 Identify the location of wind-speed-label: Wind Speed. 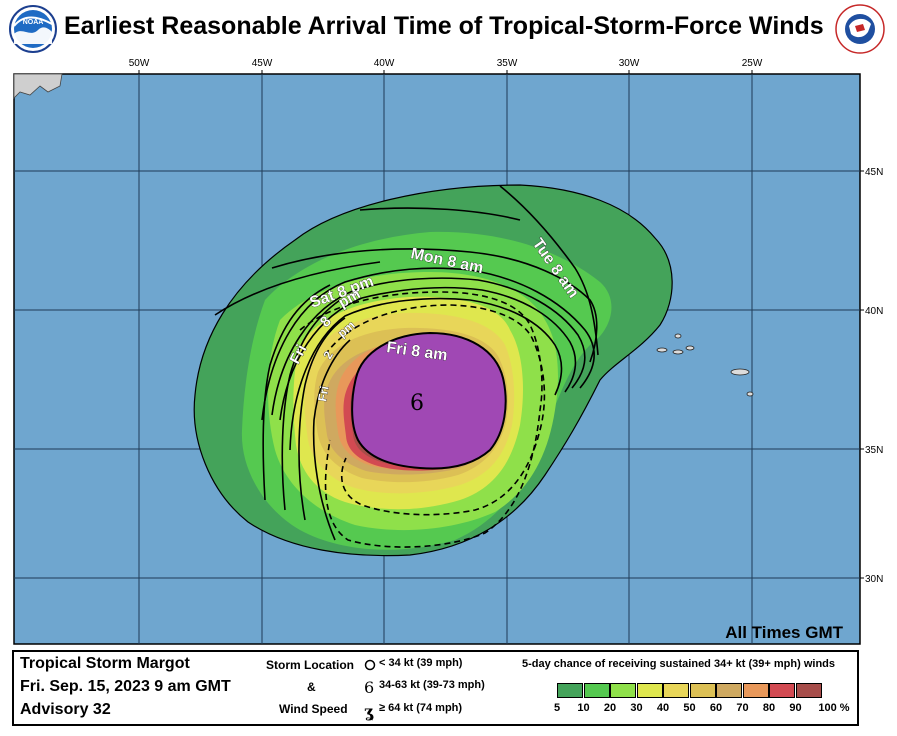
(313, 709).